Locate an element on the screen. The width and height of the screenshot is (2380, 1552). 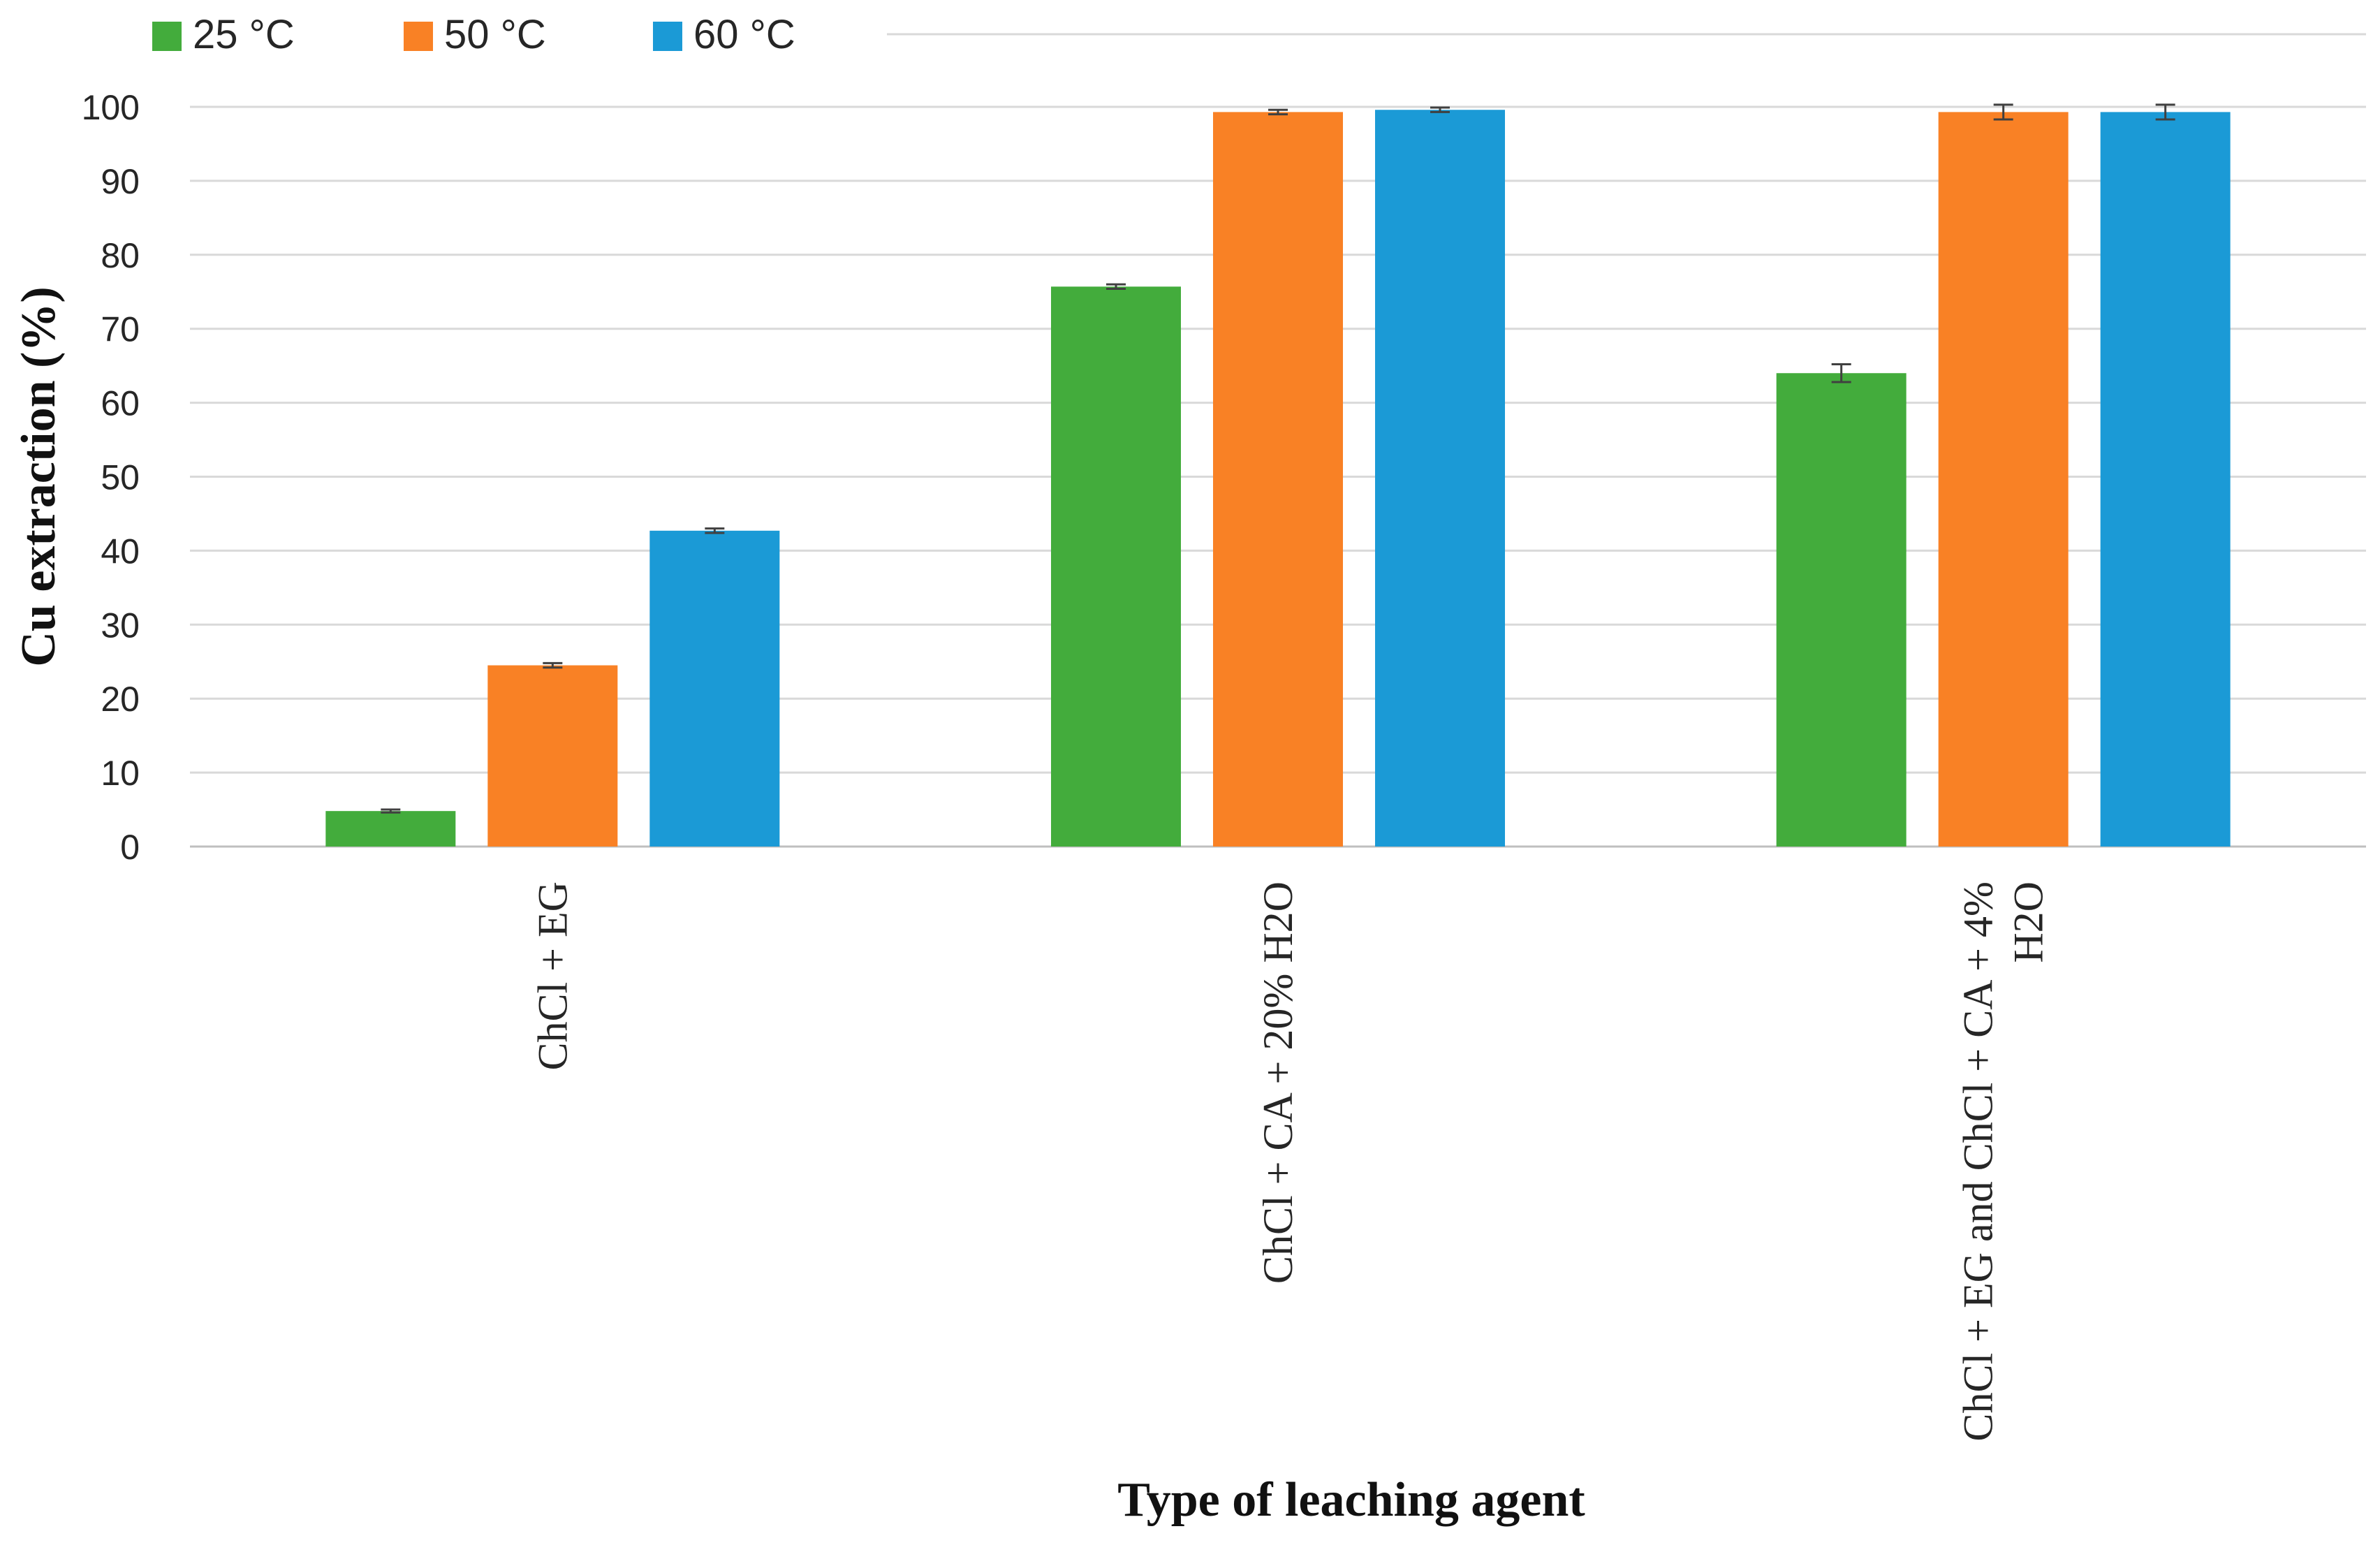
legend: 25 °C 50 °C 60 °C is located at coordinates (474, 34).